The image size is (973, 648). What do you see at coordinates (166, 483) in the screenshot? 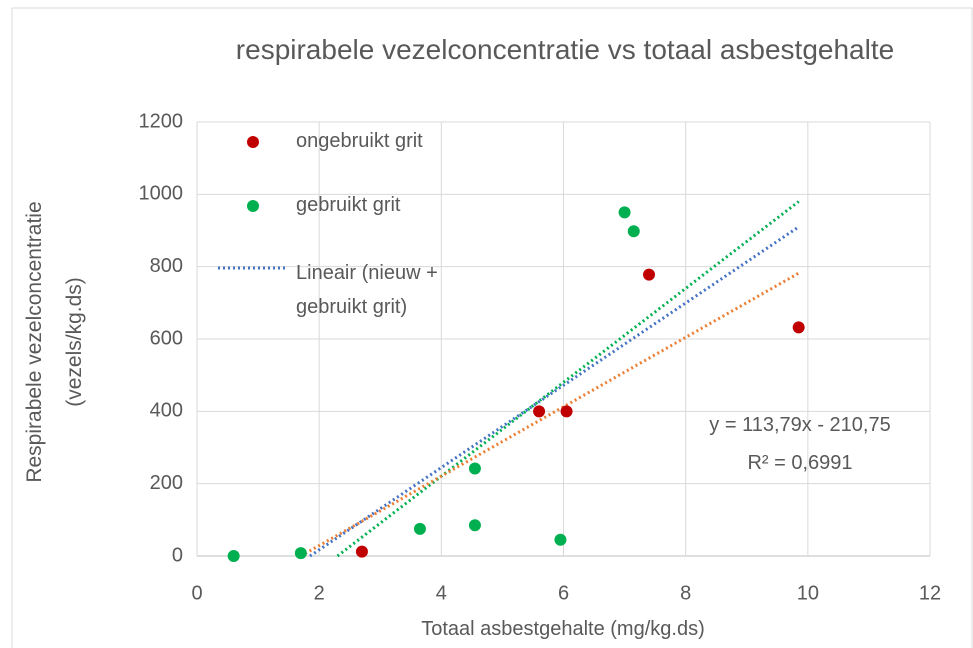
I see `y-tick-label: 200` at bounding box center [166, 483].